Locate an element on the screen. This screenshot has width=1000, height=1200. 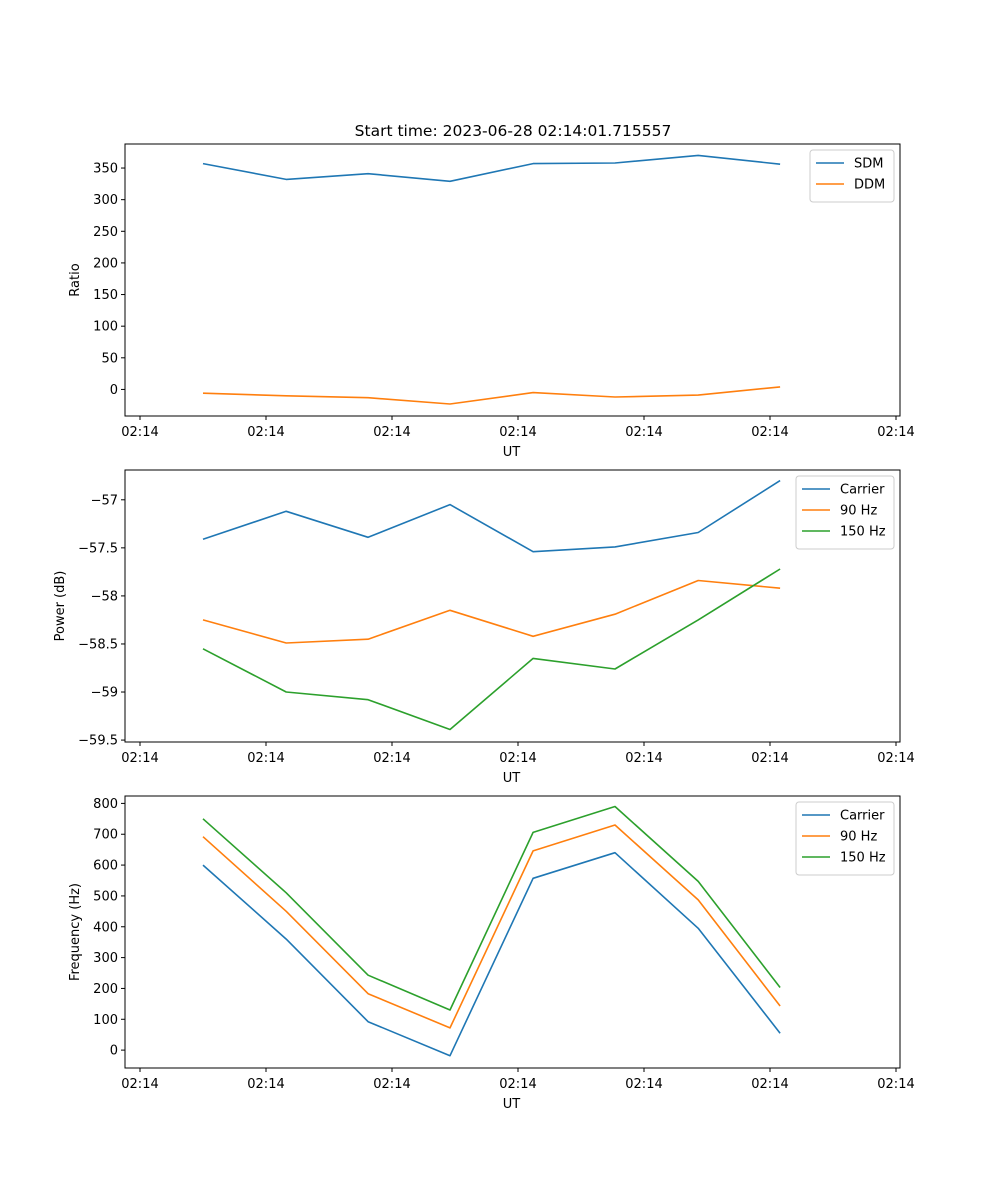
y-tick-label: 400 is located at coordinates (105, 927).